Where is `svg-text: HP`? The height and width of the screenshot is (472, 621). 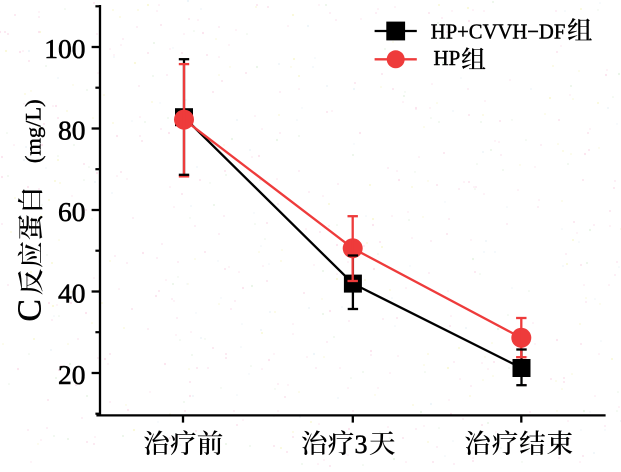
svg-text: HP is located at coordinates (447, 58).